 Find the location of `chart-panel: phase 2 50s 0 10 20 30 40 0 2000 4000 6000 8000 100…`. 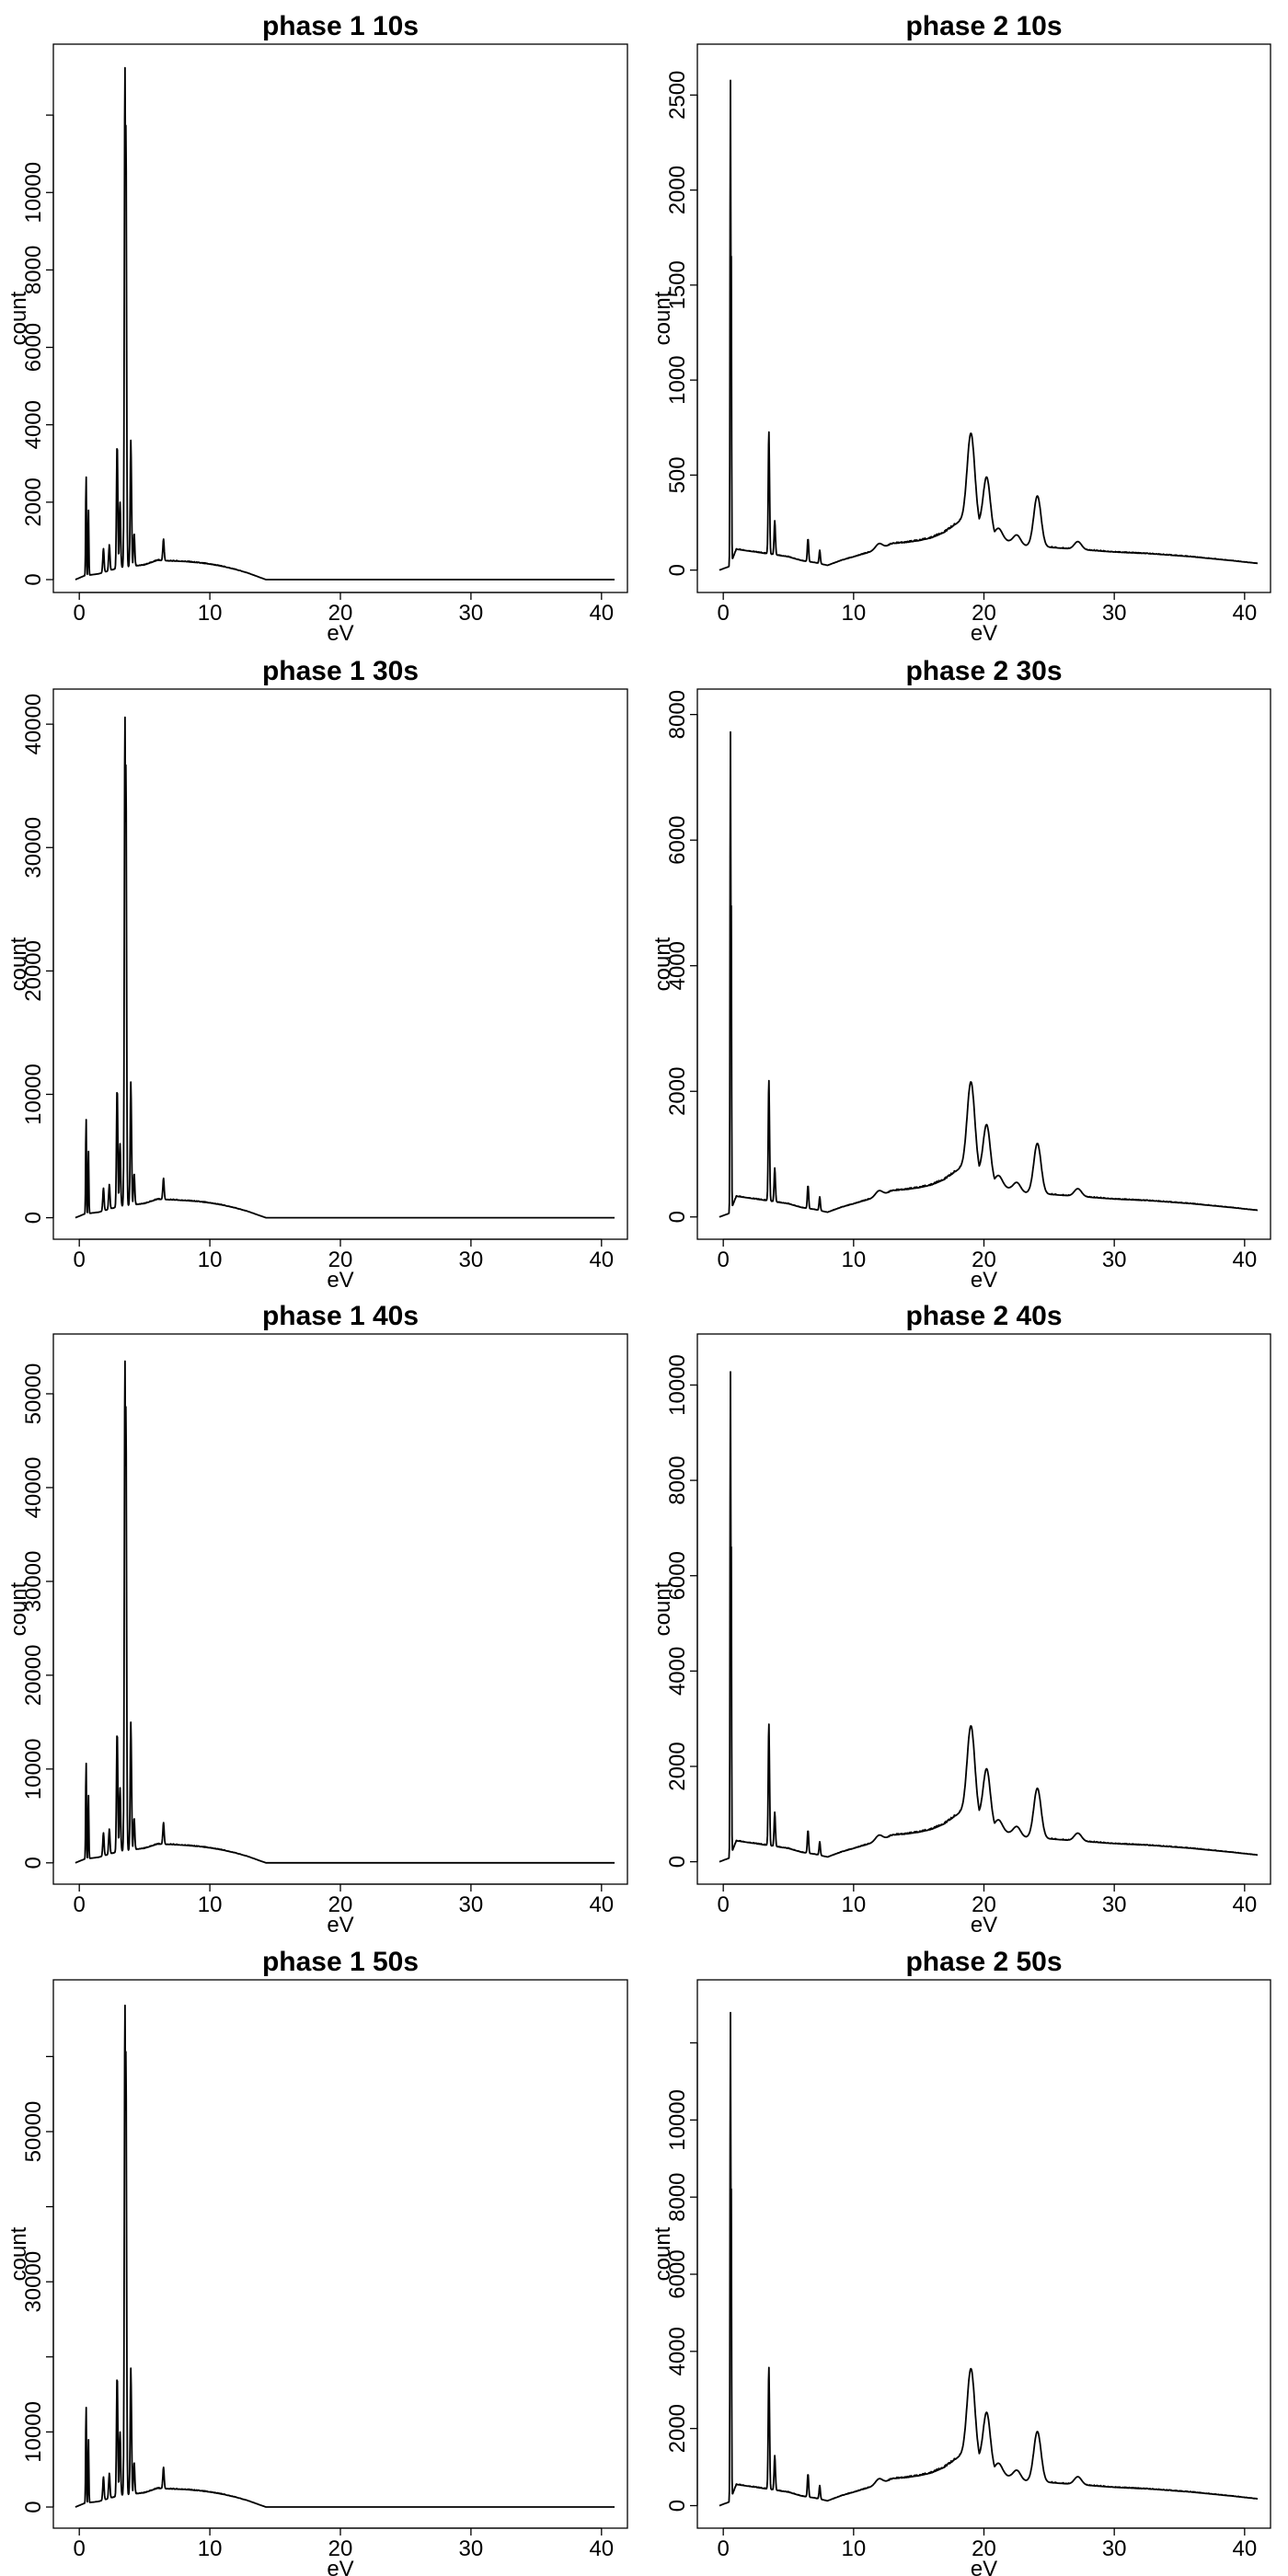

chart-panel: phase 2 50s 0 10 20 30 40 0 2000 4000 6000 8000 100… is located at coordinates (960, 2261).